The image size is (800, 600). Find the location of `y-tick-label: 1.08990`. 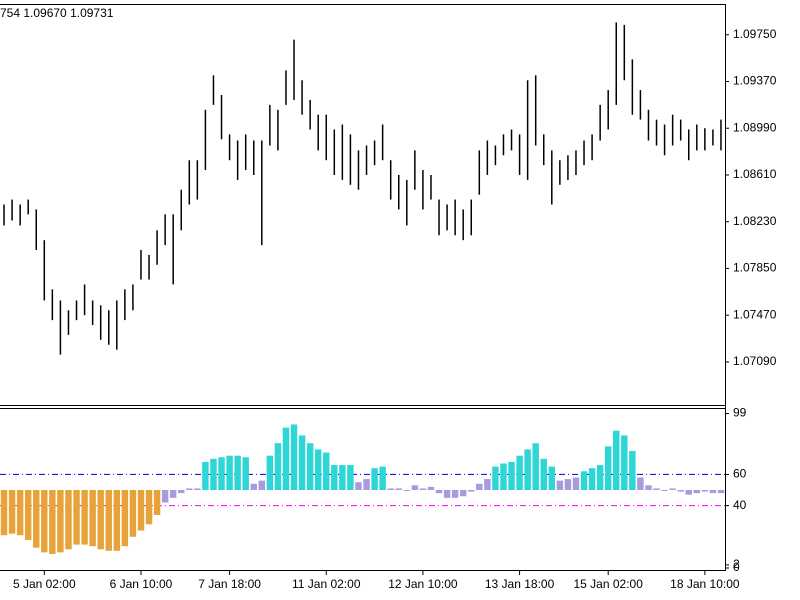

y-tick-label: 1.08990 is located at coordinates (755, 127).